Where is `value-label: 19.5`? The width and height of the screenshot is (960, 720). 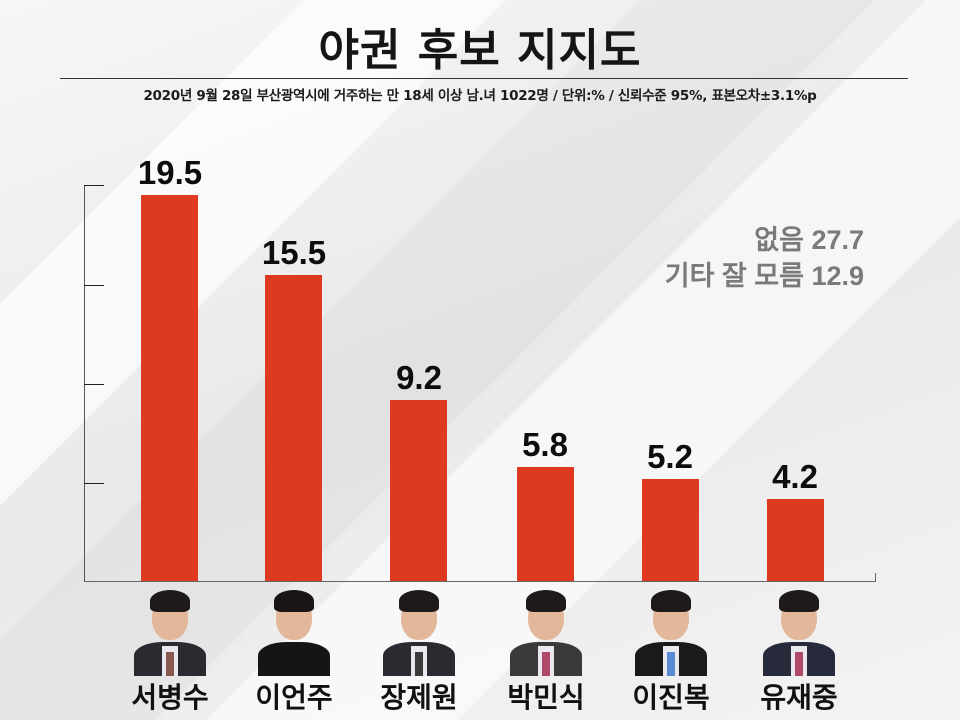
value-label: 19.5 is located at coordinates (170, 172).